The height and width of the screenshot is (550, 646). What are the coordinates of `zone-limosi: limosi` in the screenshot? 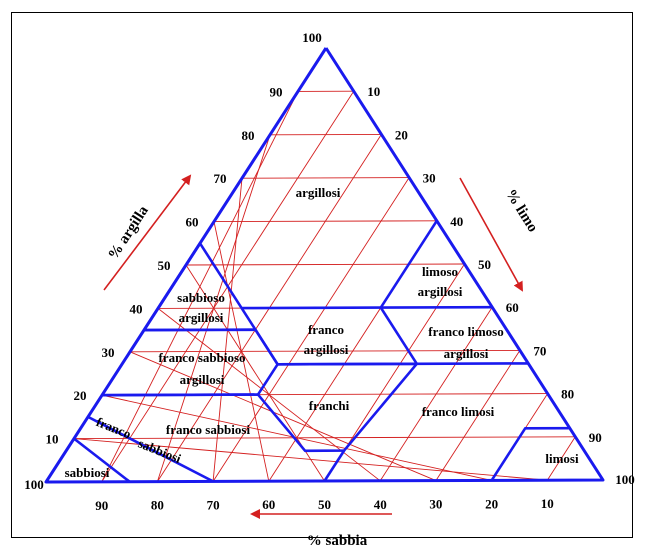 It's located at (562, 458).